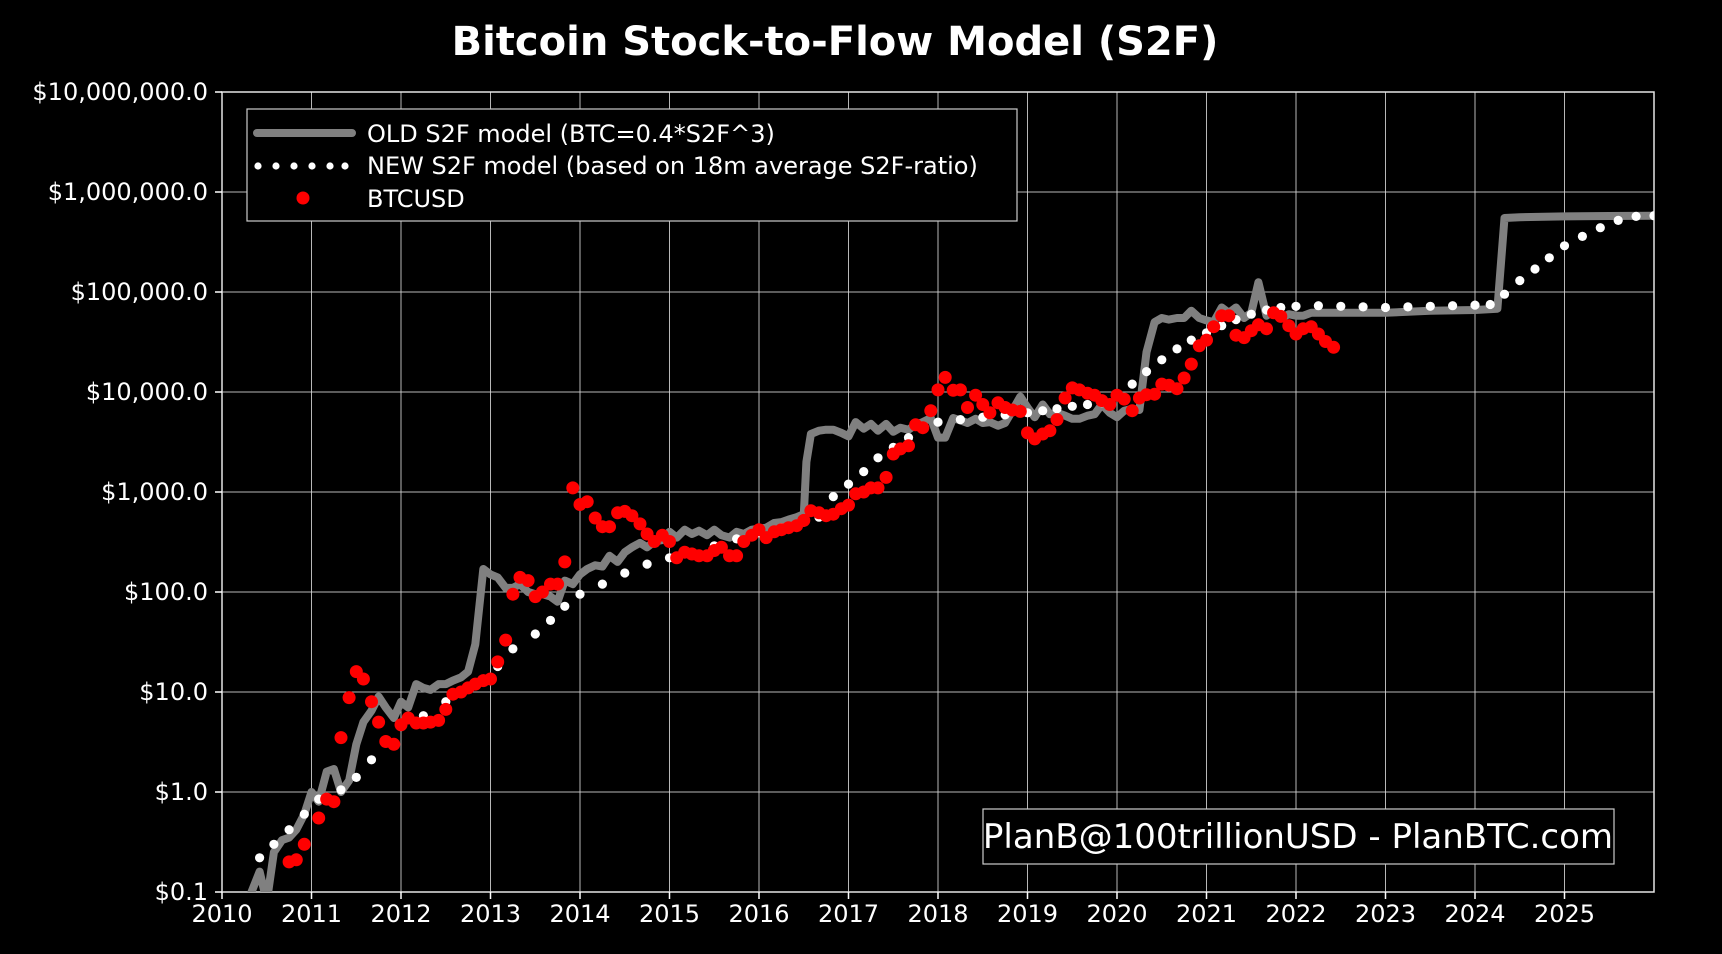 The image size is (1722, 954). I want to click on x-tick-label: 2019, so click(1027, 914).